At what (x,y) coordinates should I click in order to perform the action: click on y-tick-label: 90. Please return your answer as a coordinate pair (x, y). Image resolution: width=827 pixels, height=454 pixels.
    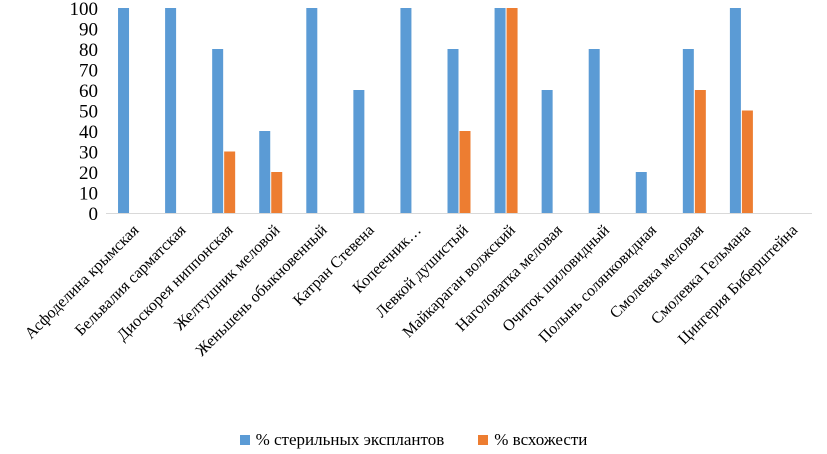
    Looking at the image, I should click on (88, 30).